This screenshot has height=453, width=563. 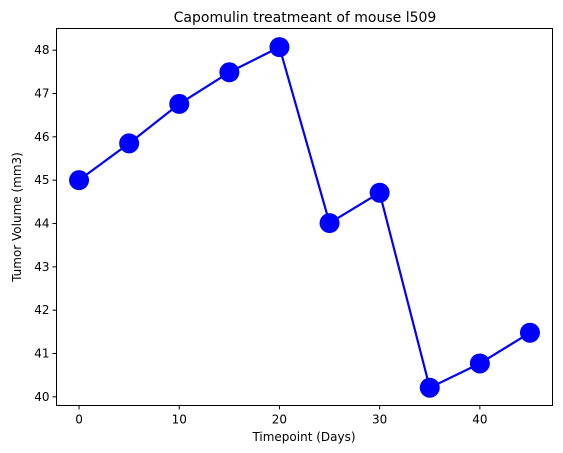 What do you see at coordinates (41, 397) in the screenshot?
I see `y-tick-label: 40` at bounding box center [41, 397].